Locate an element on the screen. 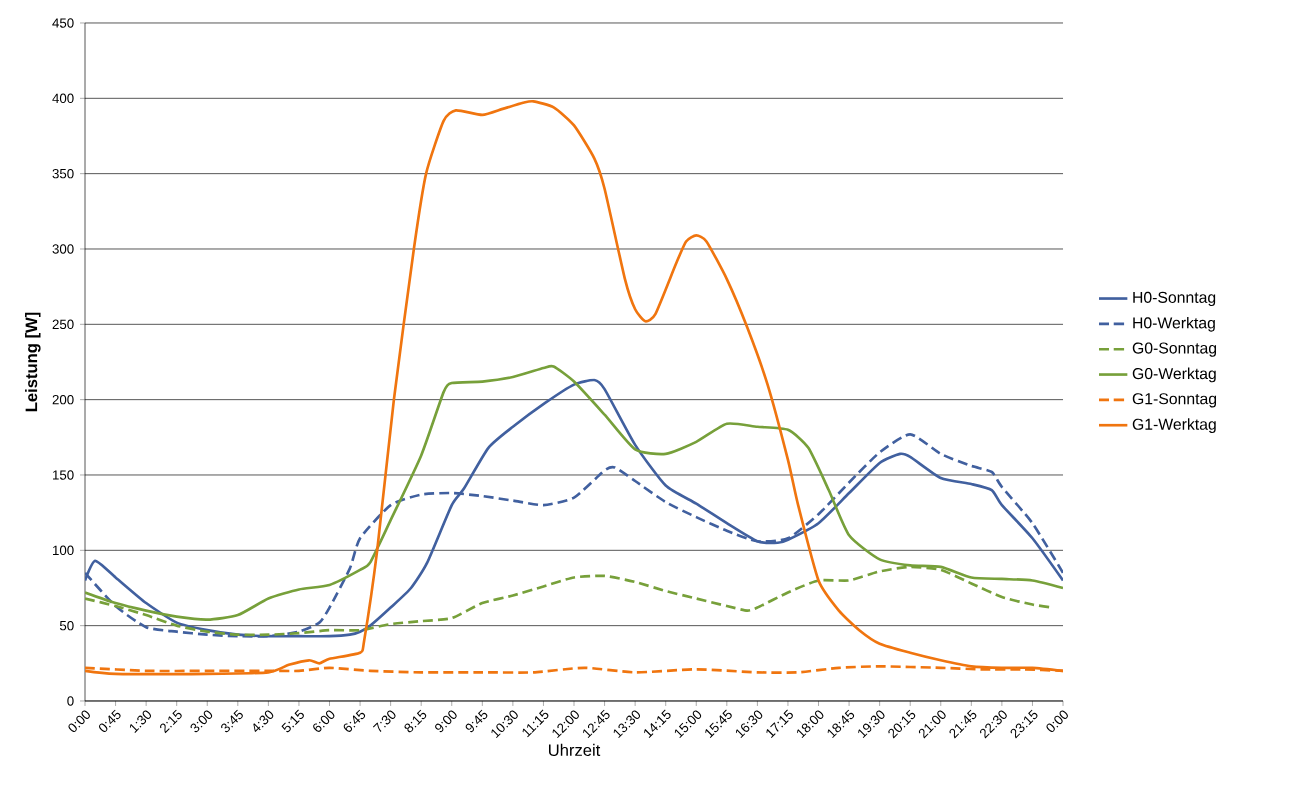  x-axis-title: Uhrzeit is located at coordinates (574, 750).